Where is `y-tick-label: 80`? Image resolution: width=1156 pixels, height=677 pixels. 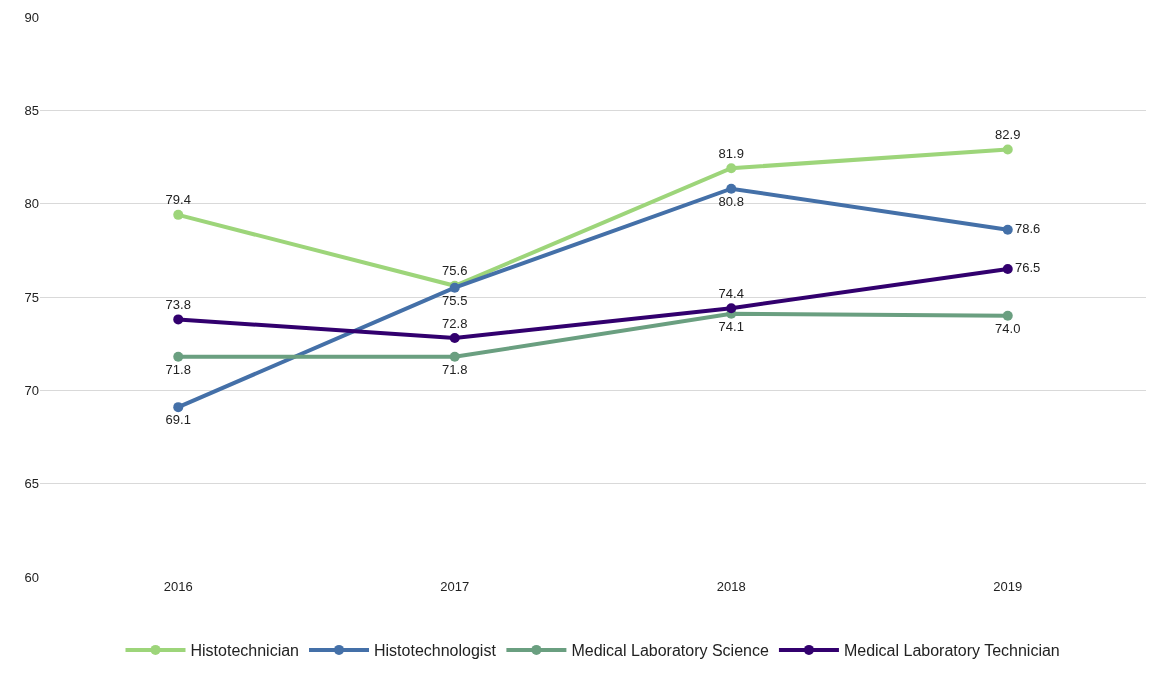 y-tick-label: 80 is located at coordinates (31, 204).